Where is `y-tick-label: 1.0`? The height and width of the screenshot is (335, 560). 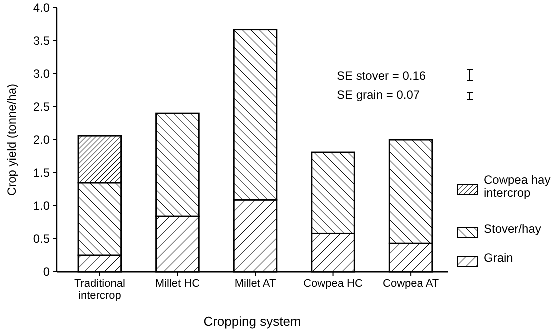
y-tick-label: 1.0 is located at coordinates (41, 206).